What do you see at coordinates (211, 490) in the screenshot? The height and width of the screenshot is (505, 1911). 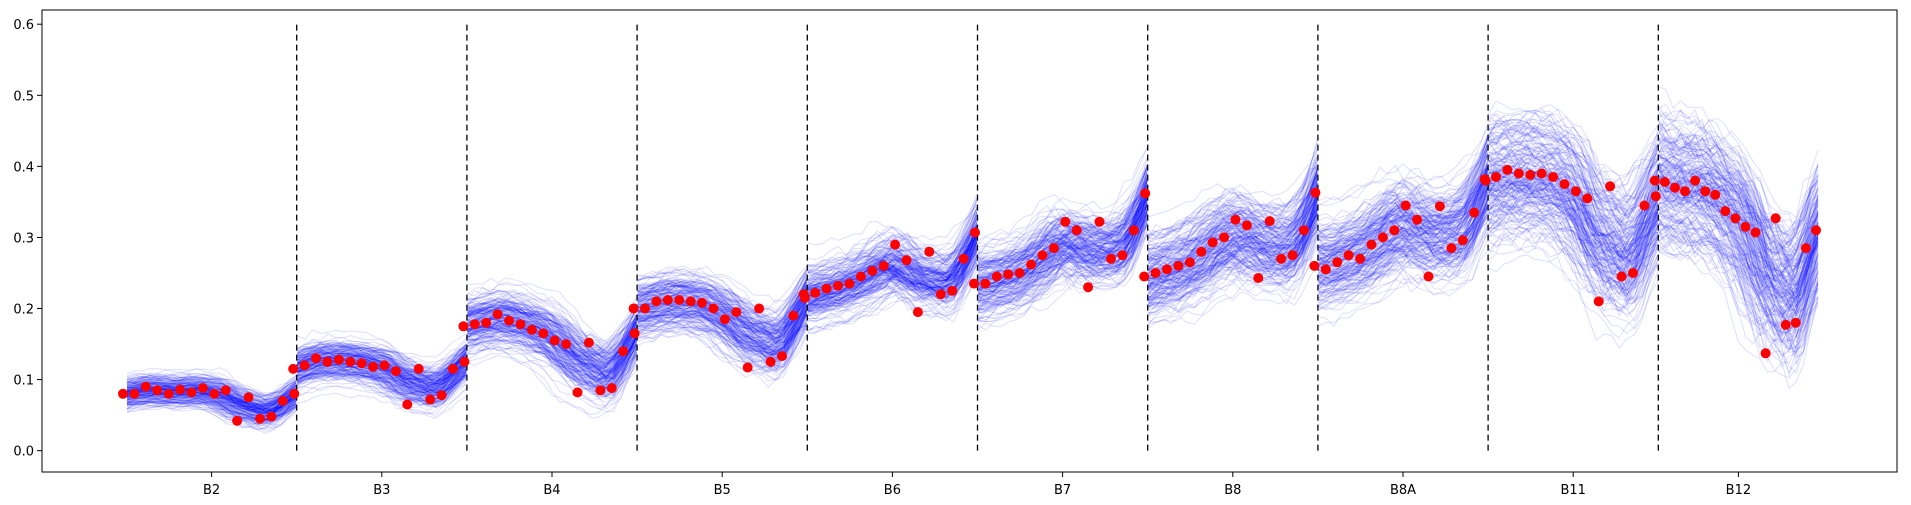 I see `x-tick-label: B2` at bounding box center [211, 490].